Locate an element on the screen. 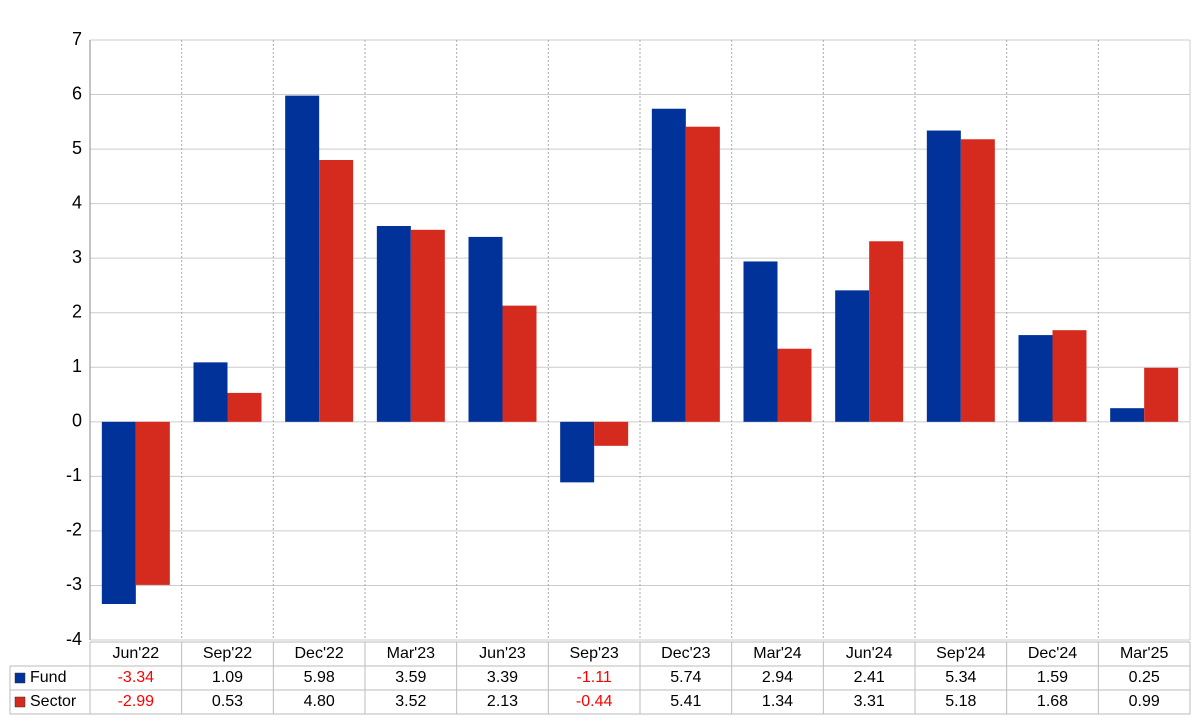 Image resolution: width=1200 pixels, height=725 pixels. legend-label: Sector is located at coordinates (53, 701).